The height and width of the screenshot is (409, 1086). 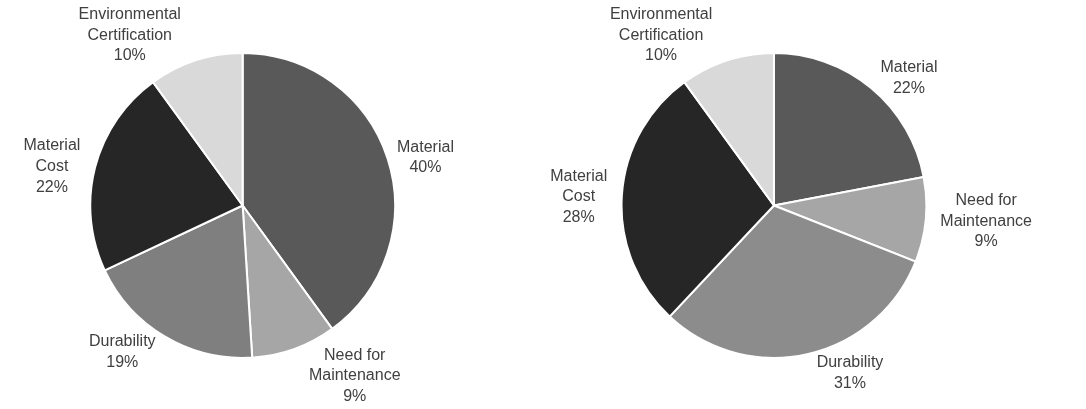 I want to click on data-label: 31%, so click(x=849, y=383).